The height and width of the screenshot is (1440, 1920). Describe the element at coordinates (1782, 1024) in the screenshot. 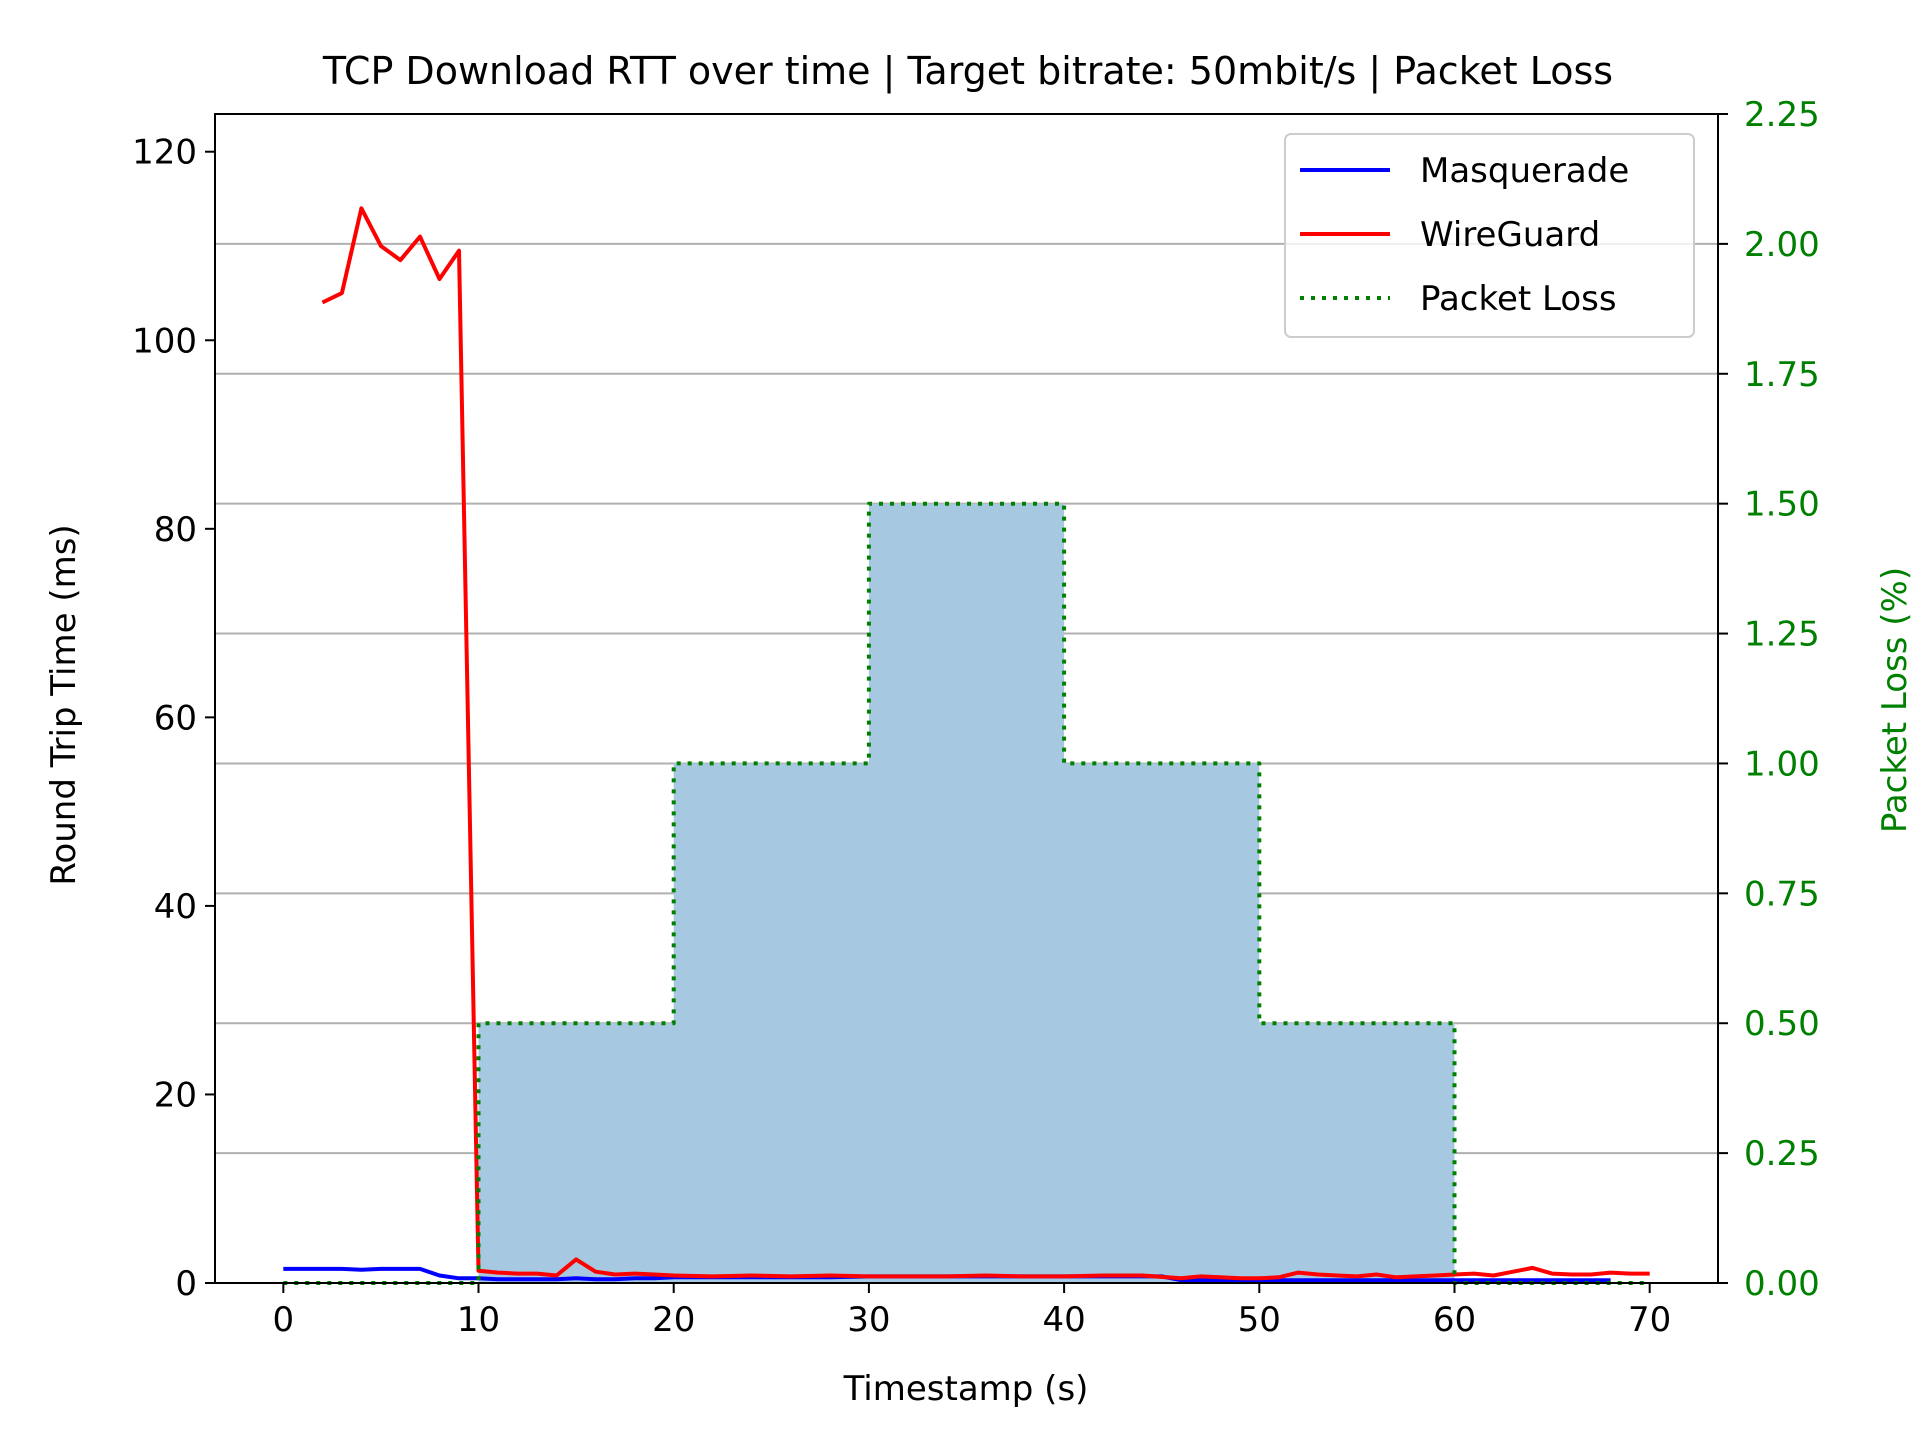

I see `y2-tick-label: 0.50` at that location.